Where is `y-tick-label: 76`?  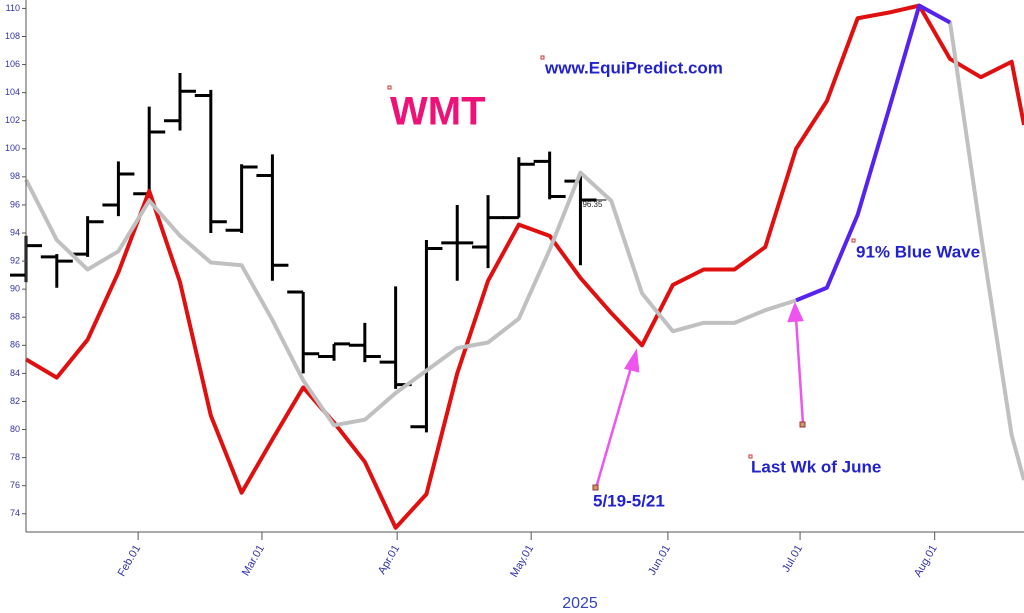
y-tick-label: 76 is located at coordinates (15, 485).